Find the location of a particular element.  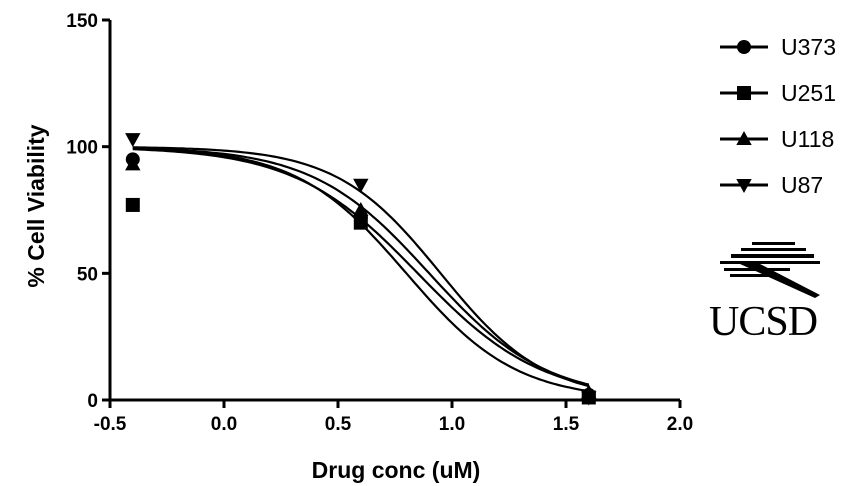

legend-marker-circle is located at coordinates (744, 47).